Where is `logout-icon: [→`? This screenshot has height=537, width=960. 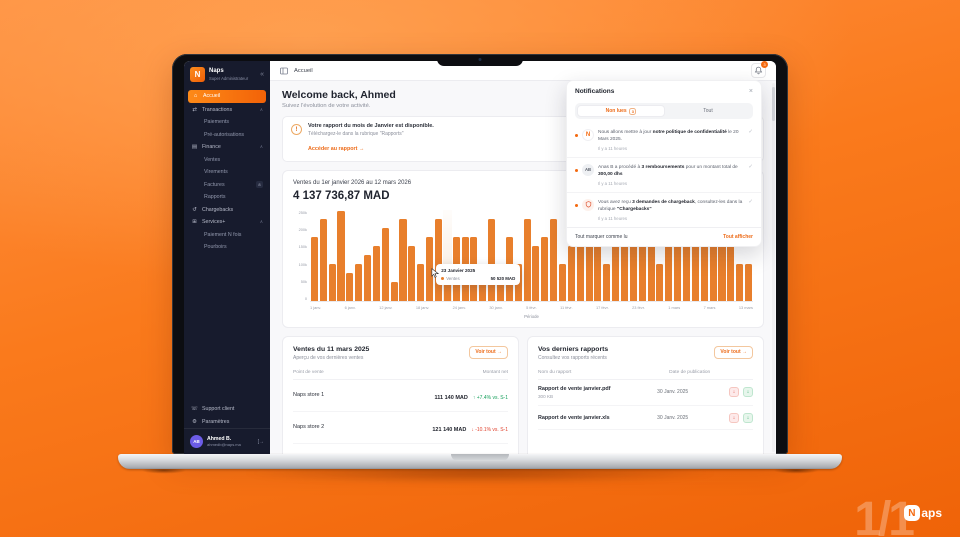 logout-icon: [→ is located at coordinates (260, 441).